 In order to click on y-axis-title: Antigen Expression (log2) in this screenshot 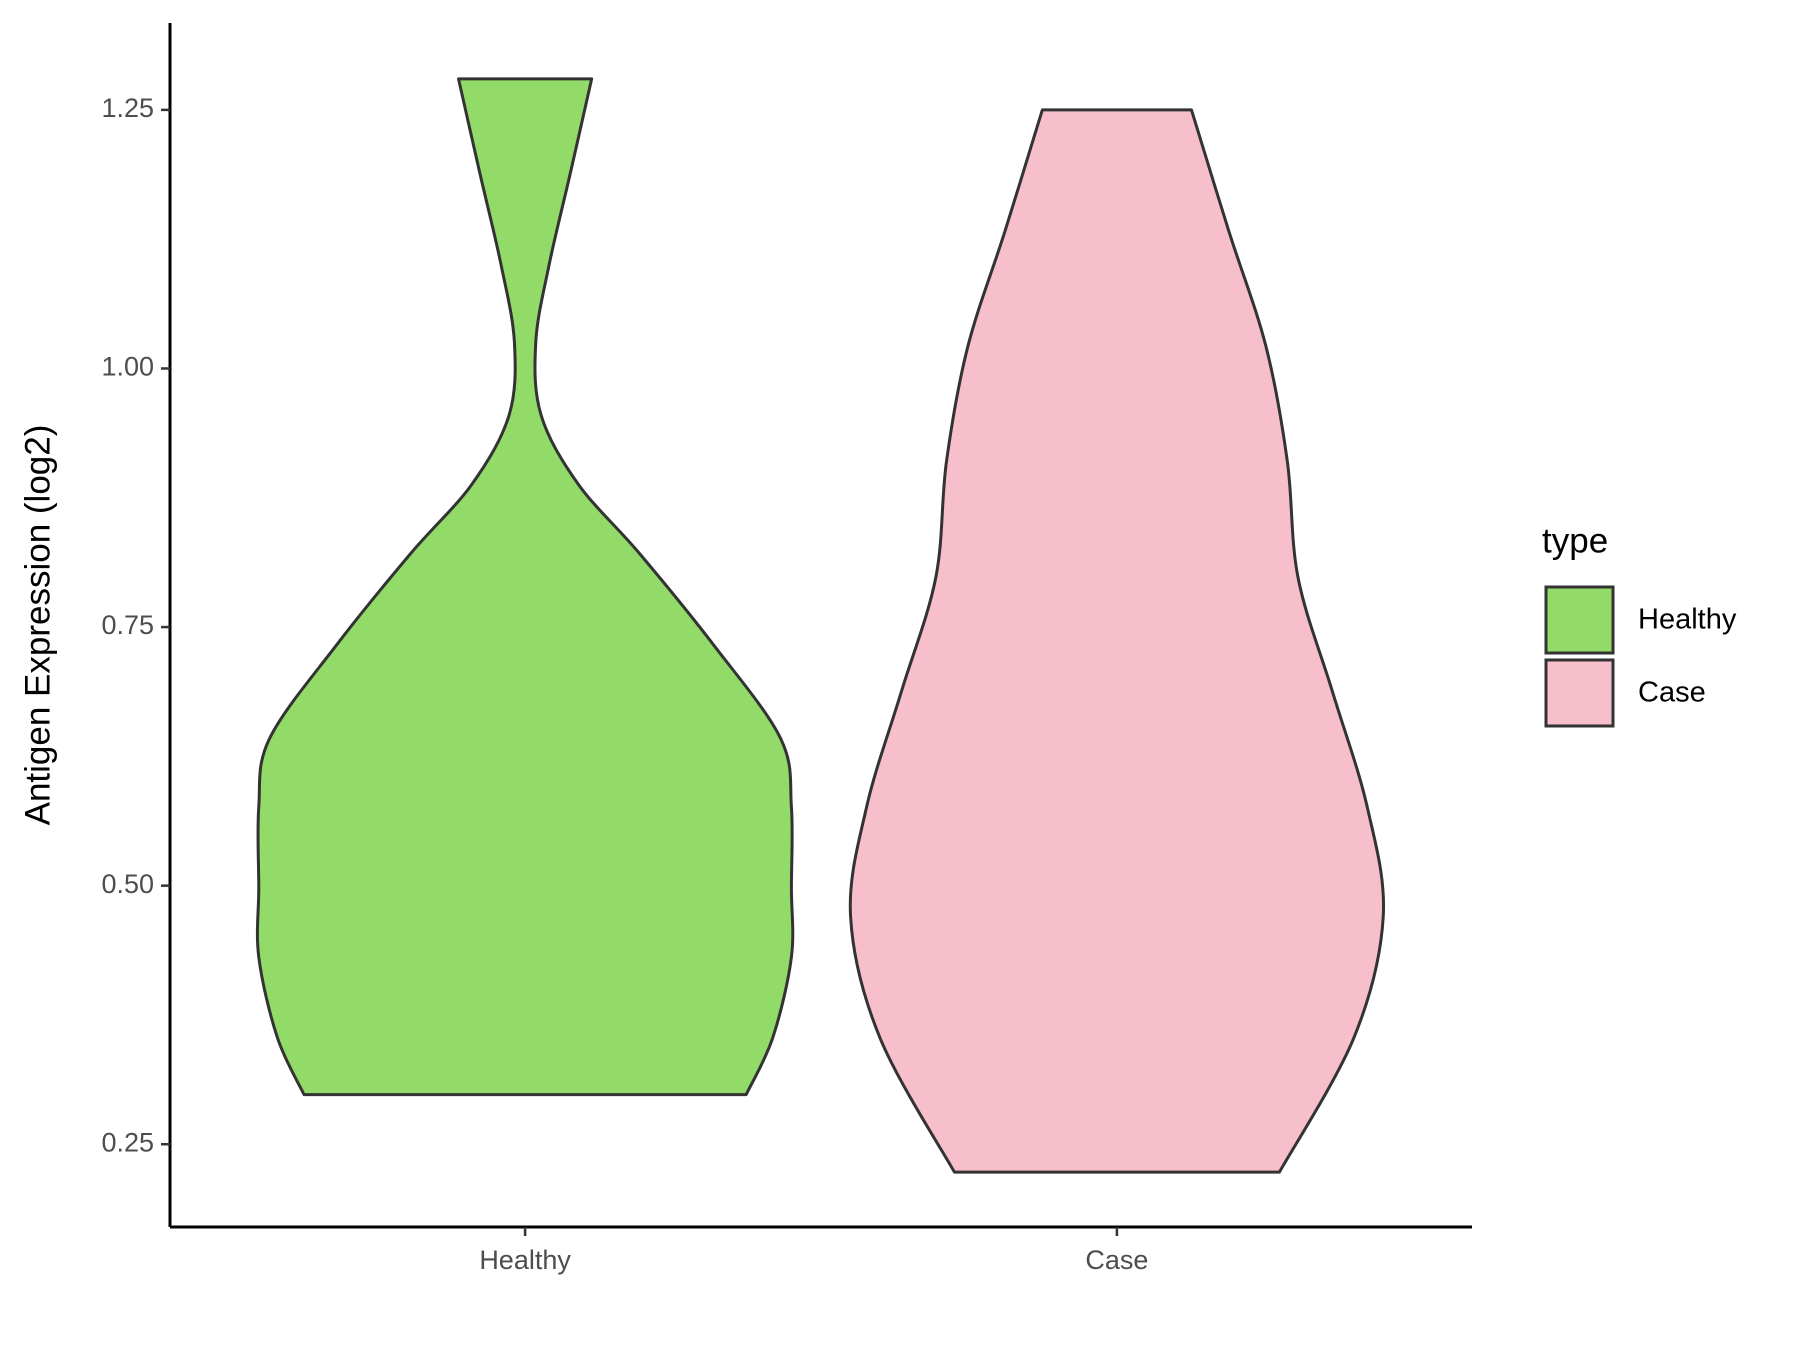, I will do `click(37, 625)`.